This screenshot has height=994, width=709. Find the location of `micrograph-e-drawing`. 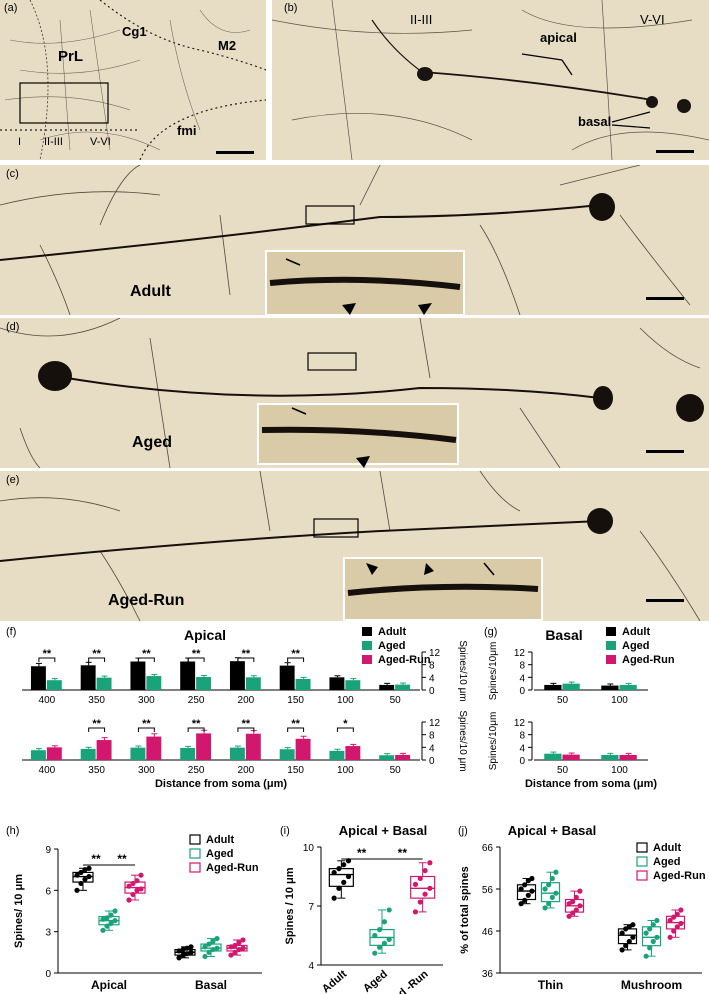

micrograph-e-drawing is located at coordinates (350, 546).